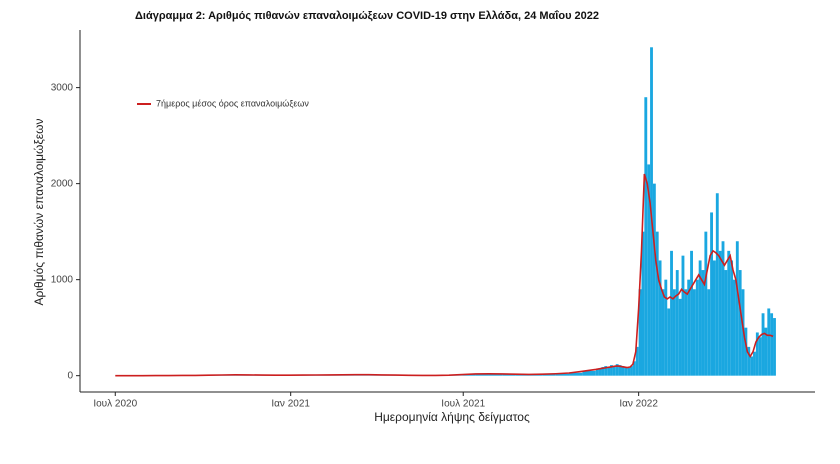 The width and height of the screenshot is (840, 464). I want to click on y-axis-title: Αριθμός πιθανών επαναλοιμώξεων, so click(39, 211).